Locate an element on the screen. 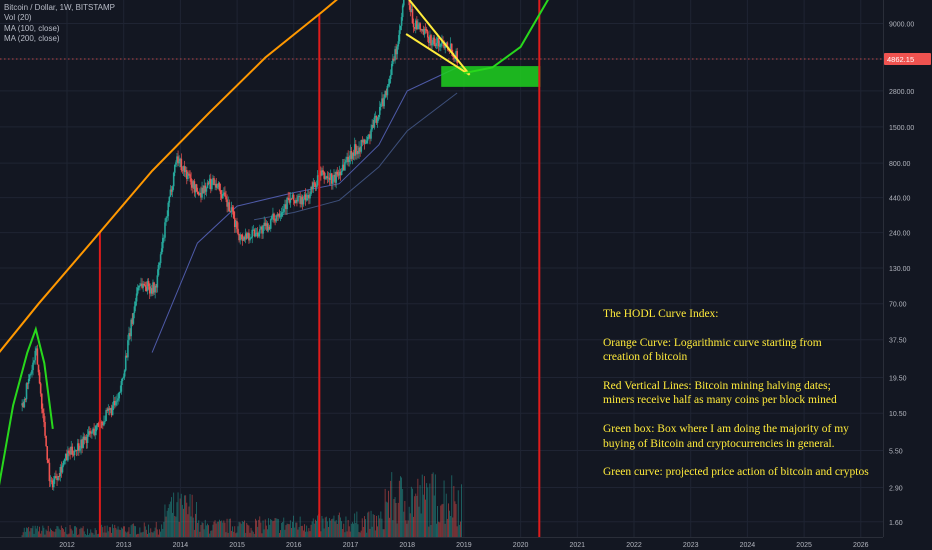 This screenshot has width=932, height=550. legend-ma100: MA (100, close) is located at coordinates (32, 28).